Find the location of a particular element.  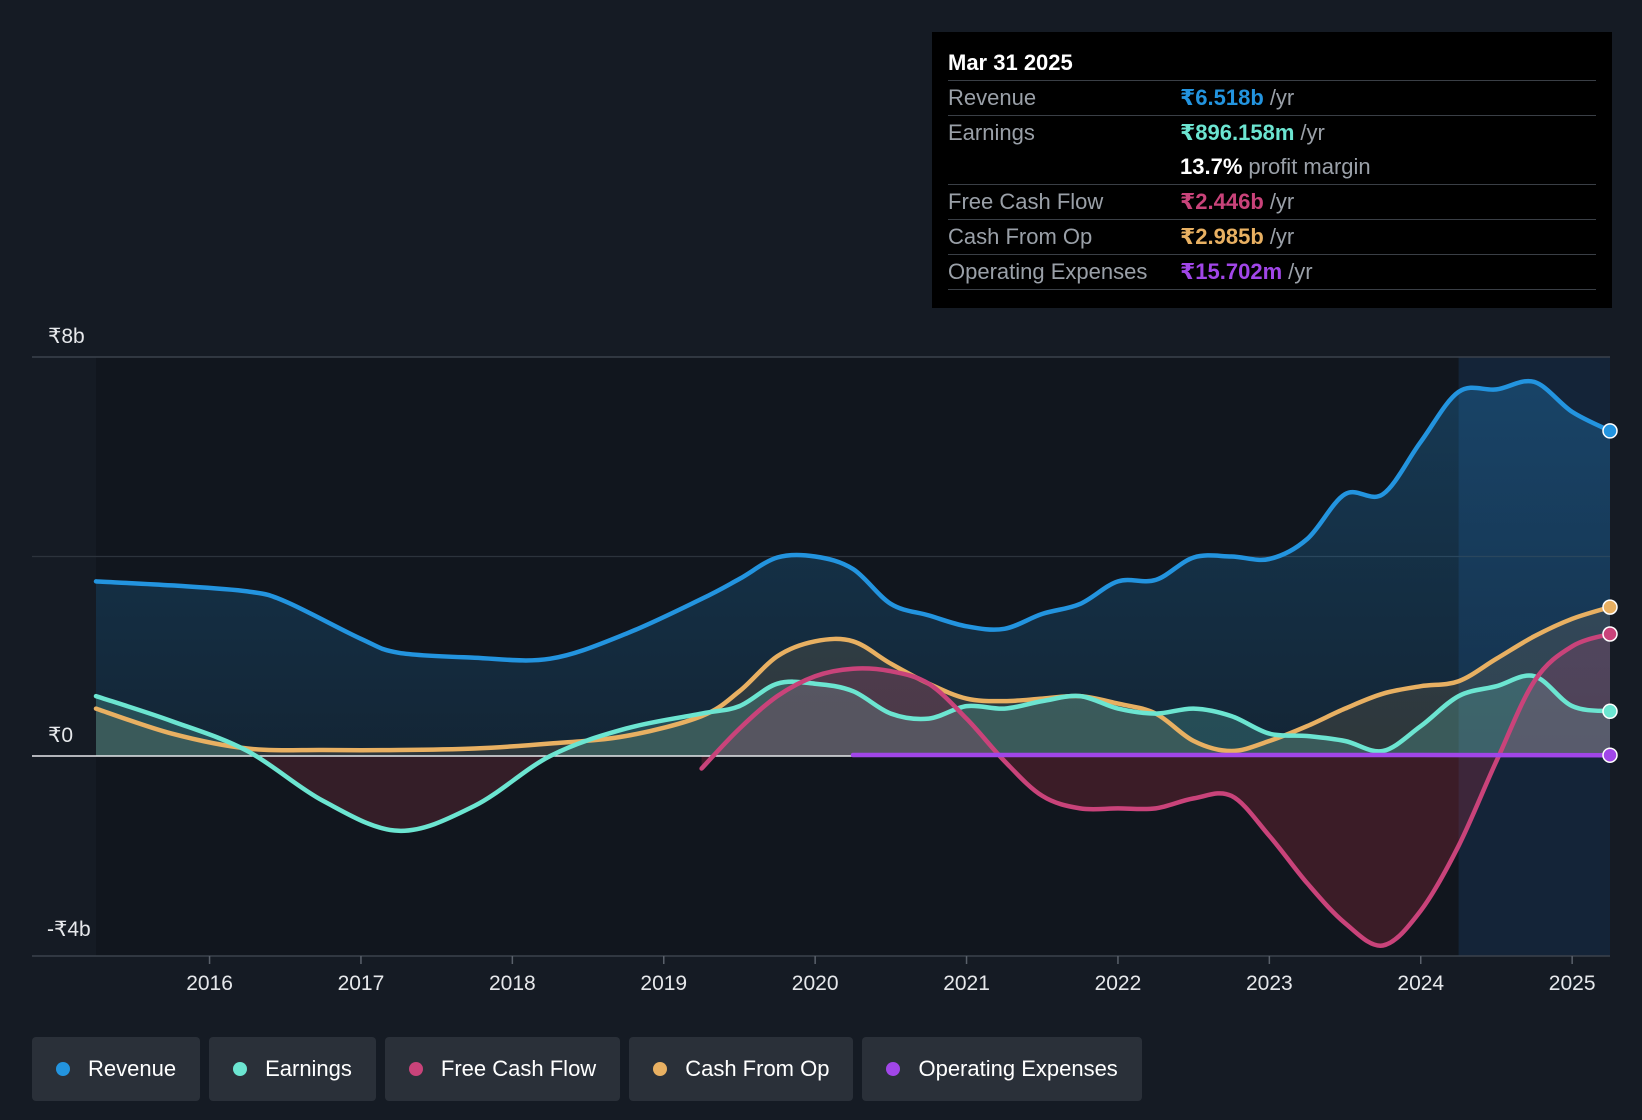

tooltip-value: ₹896.158m is located at coordinates (1237, 132).